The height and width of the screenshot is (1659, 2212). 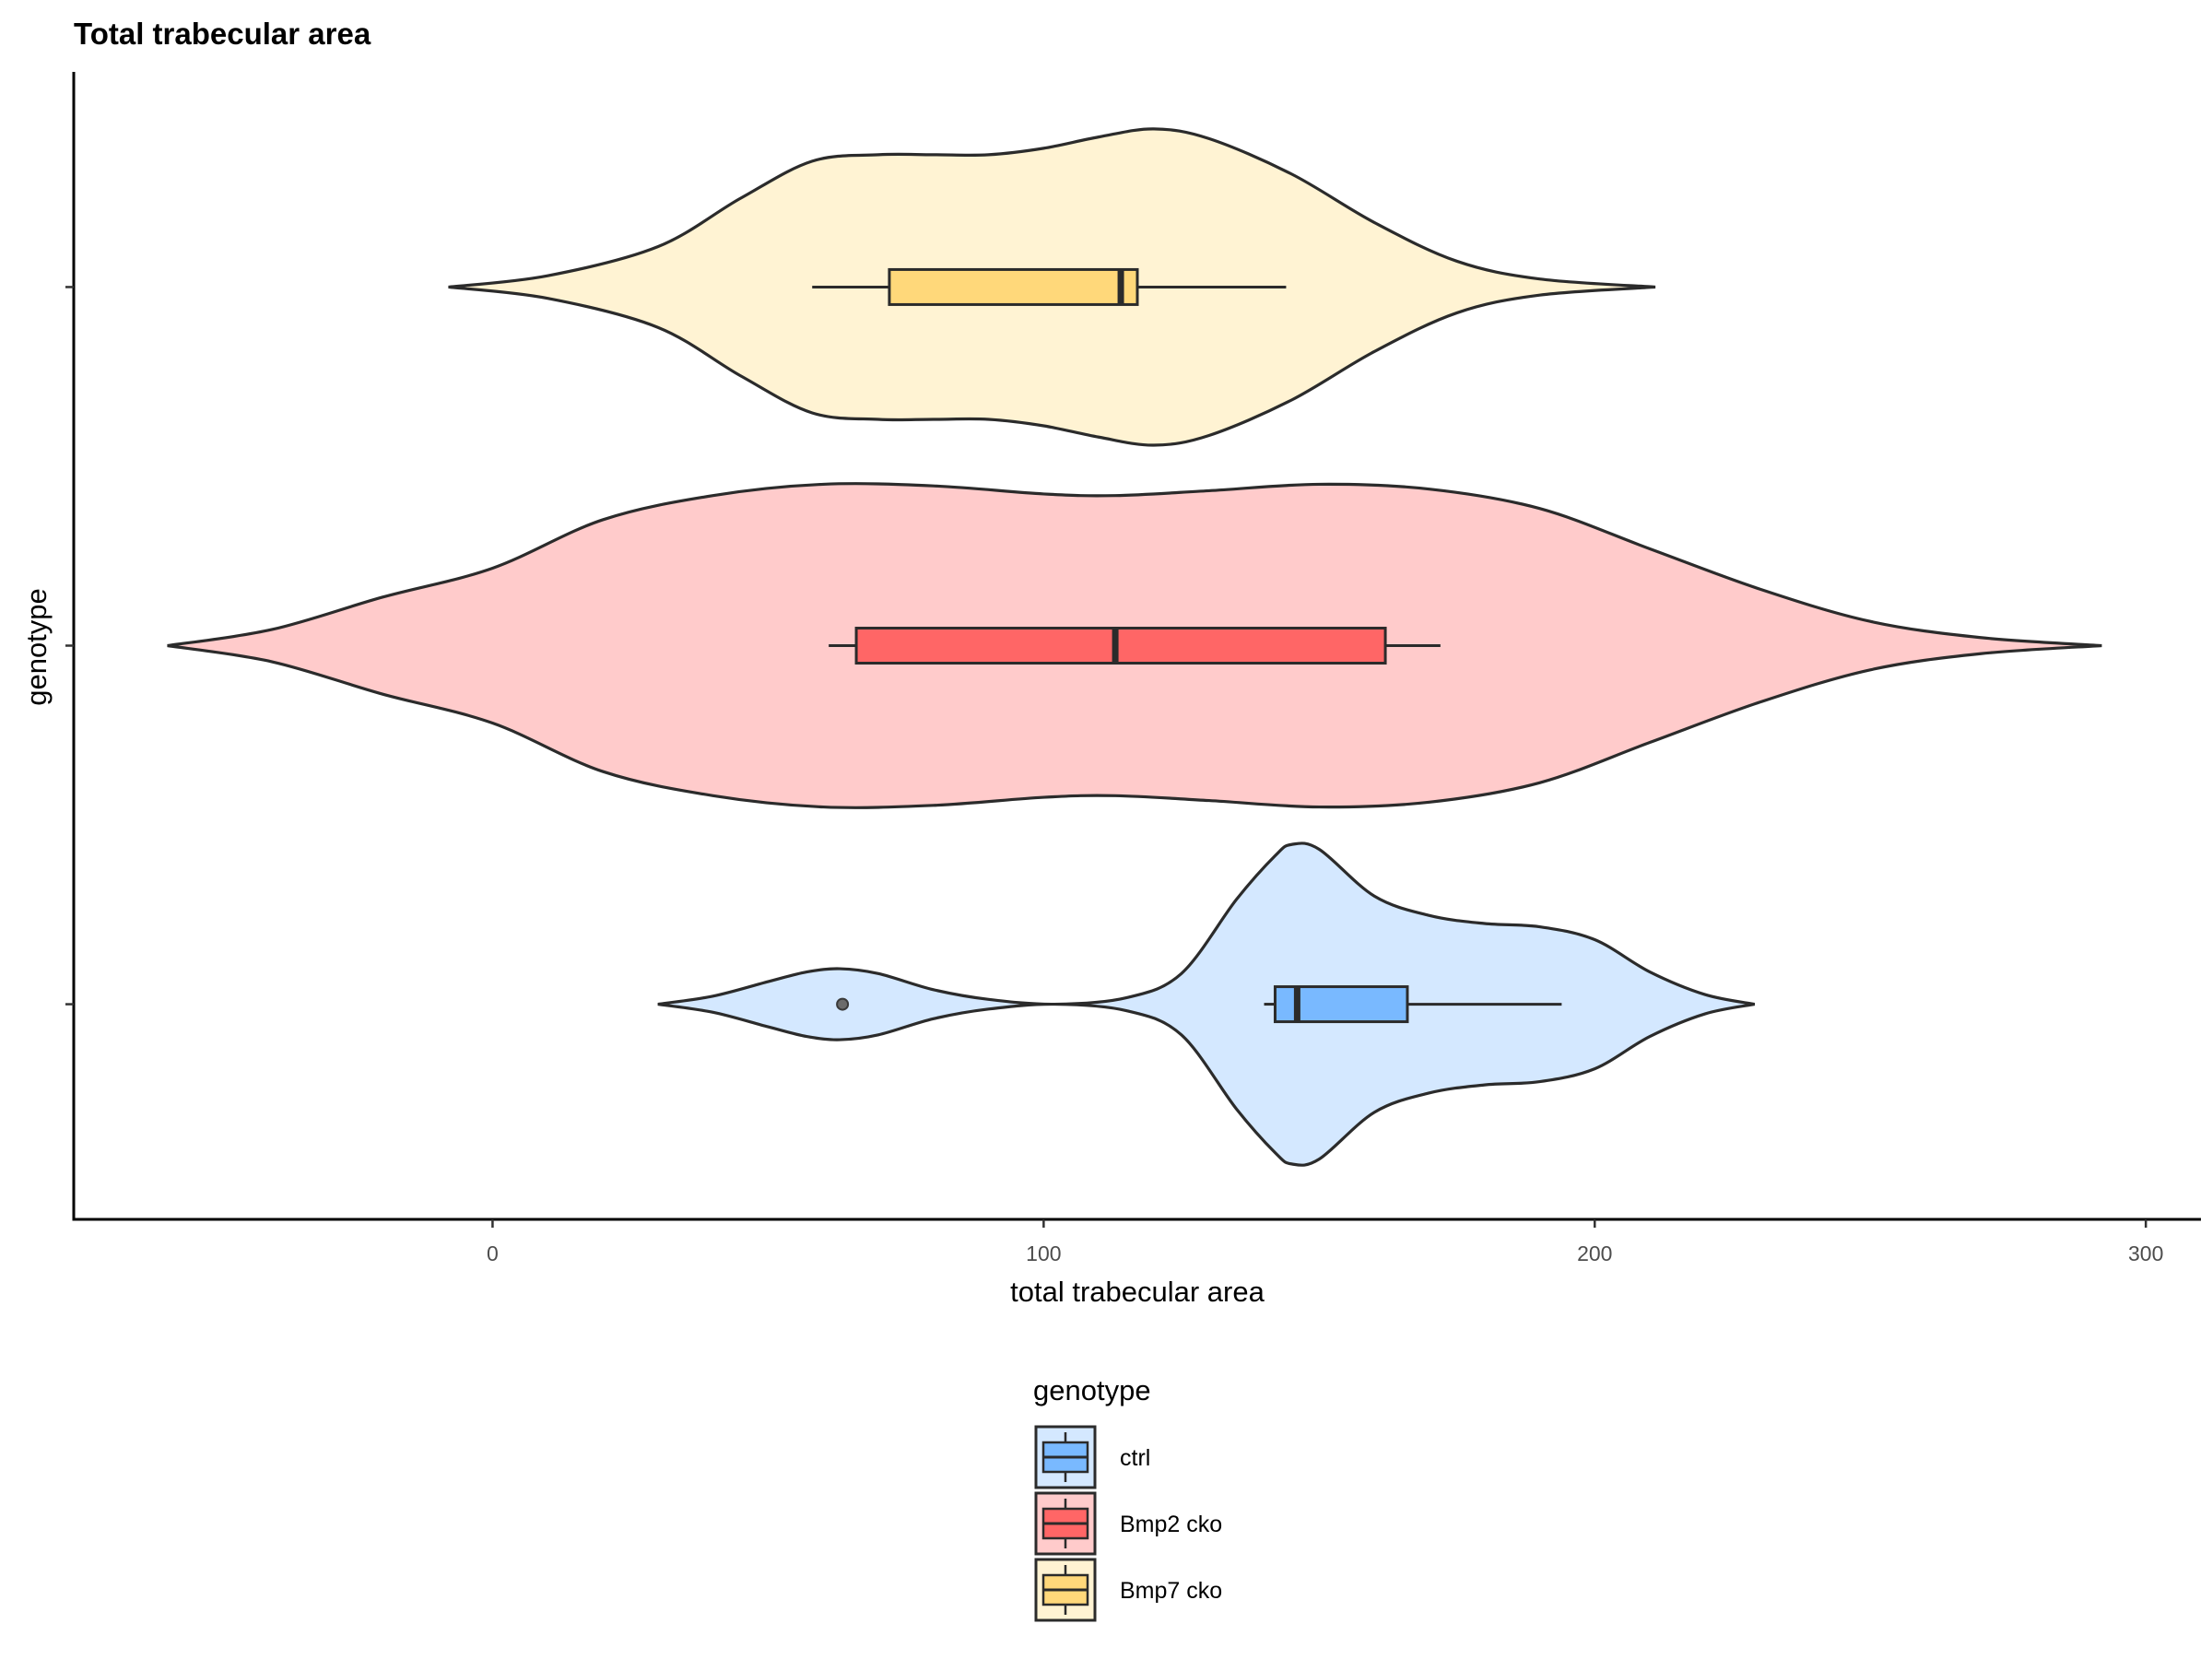 What do you see at coordinates (1092, 1457) in the screenshot?
I see `legend-item: ctrl` at bounding box center [1092, 1457].